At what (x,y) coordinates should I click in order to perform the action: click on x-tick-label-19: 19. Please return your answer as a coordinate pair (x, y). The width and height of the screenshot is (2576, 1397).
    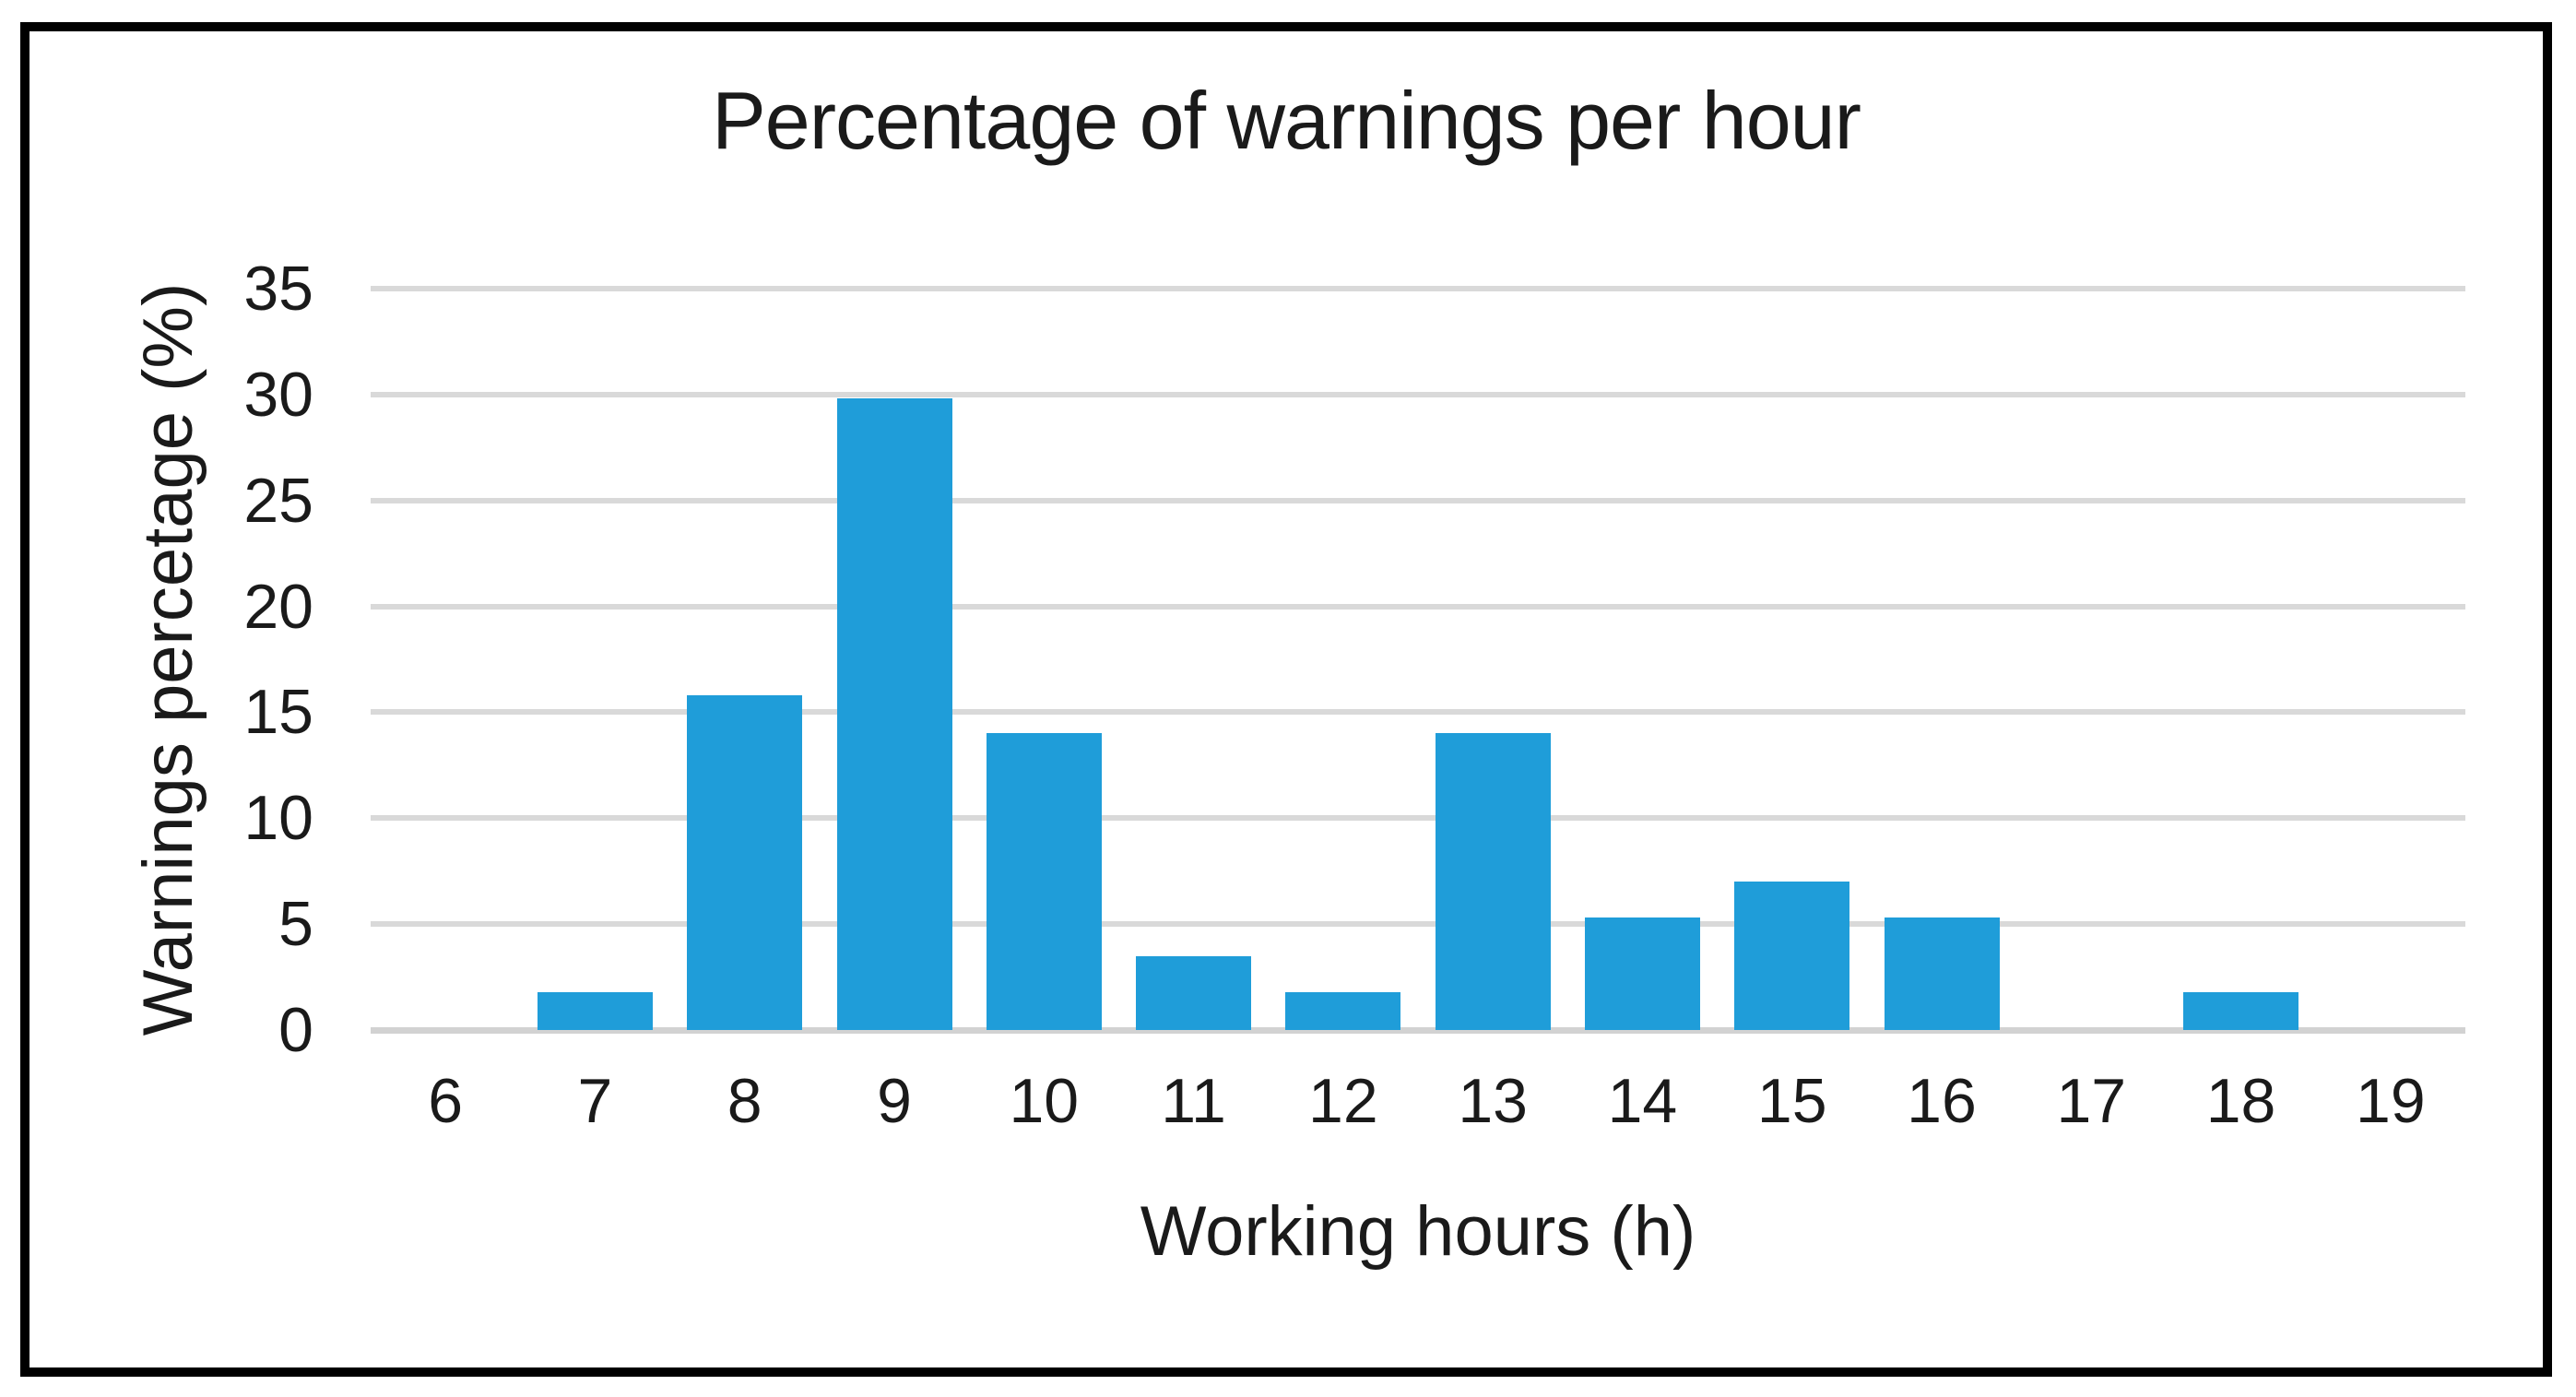
    Looking at the image, I should click on (2391, 1101).